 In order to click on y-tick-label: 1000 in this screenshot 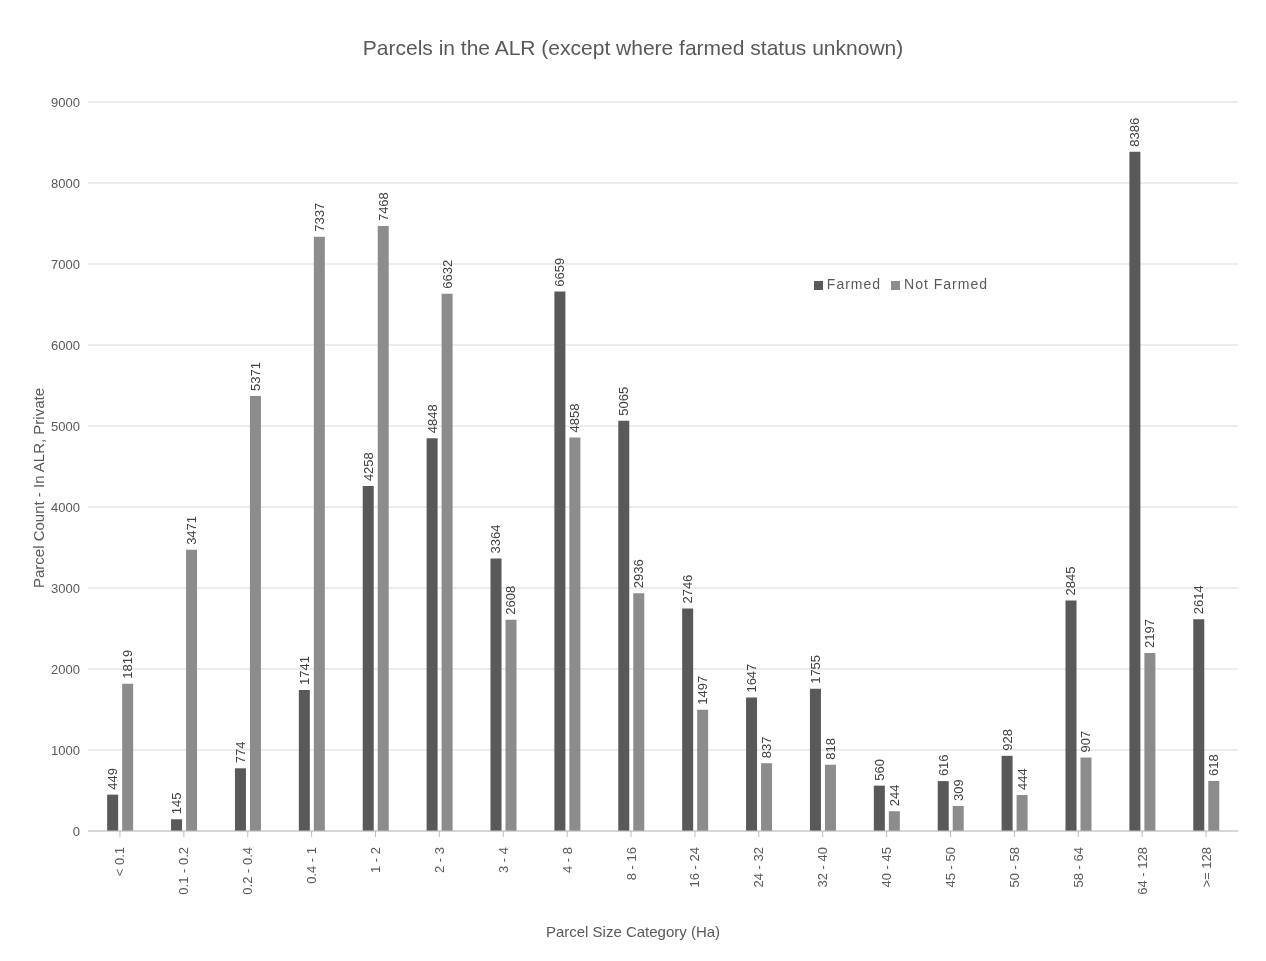, I will do `click(65, 750)`.